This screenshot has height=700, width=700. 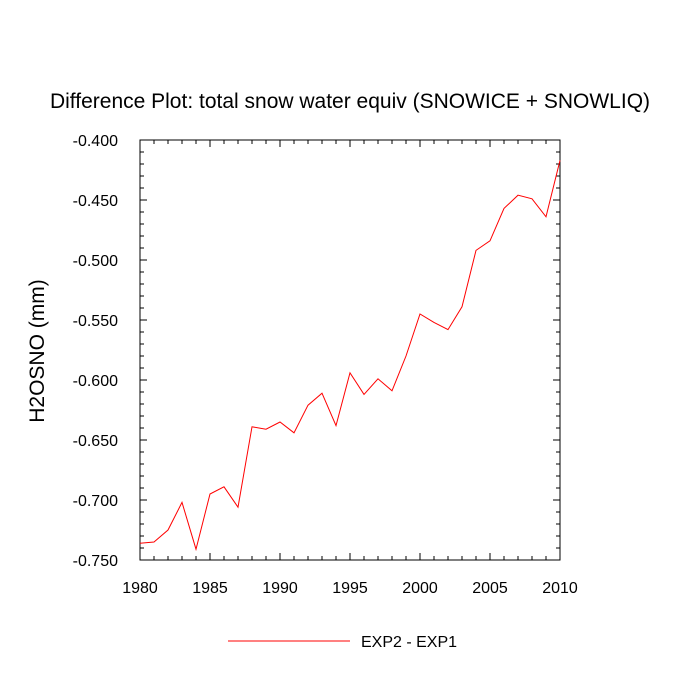 I want to click on x-tick-label: 1980, so click(x=140, y=588).